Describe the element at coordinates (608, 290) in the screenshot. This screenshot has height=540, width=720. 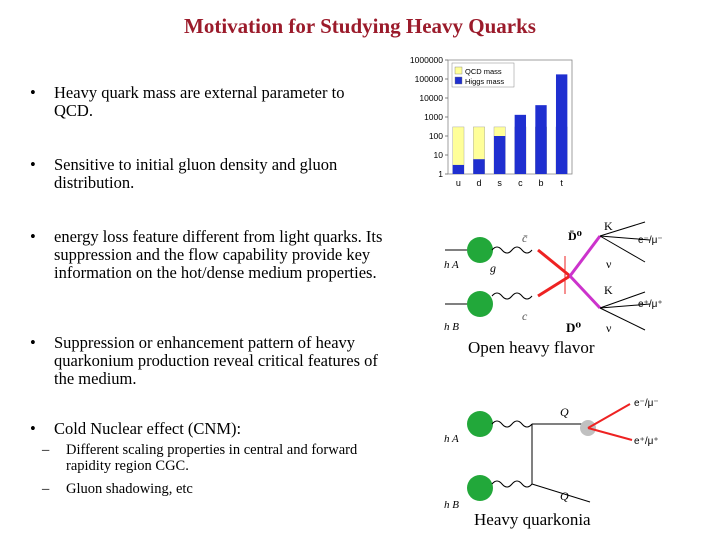
I see `kaon-bottom-label: K` at that location.